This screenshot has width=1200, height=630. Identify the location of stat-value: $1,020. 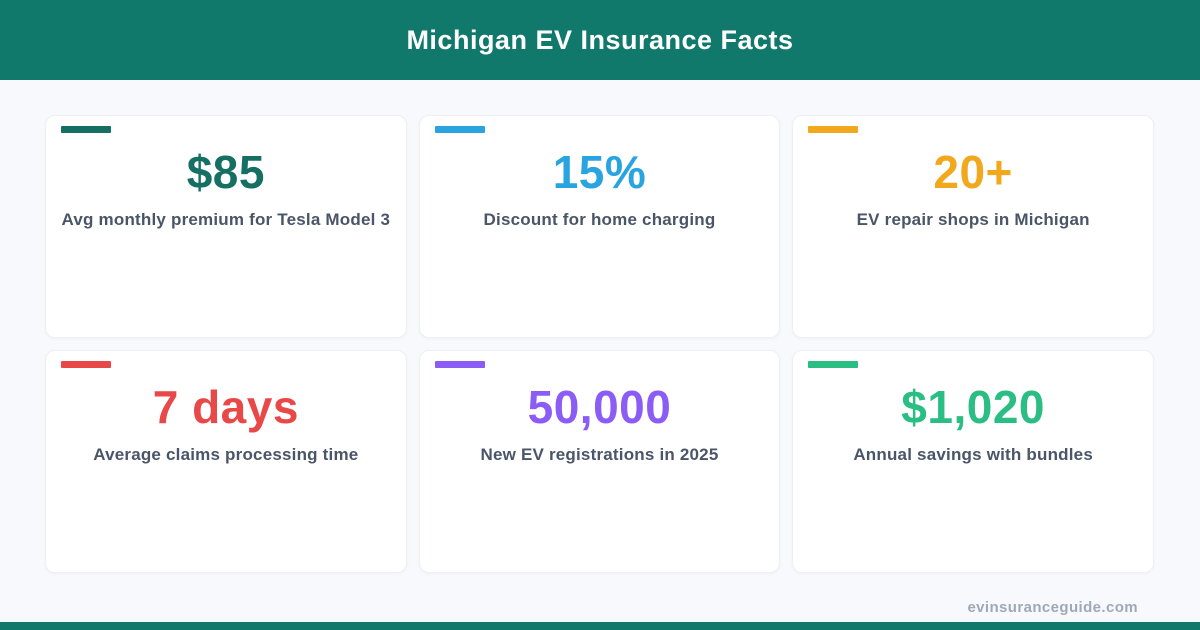
(973, 407).